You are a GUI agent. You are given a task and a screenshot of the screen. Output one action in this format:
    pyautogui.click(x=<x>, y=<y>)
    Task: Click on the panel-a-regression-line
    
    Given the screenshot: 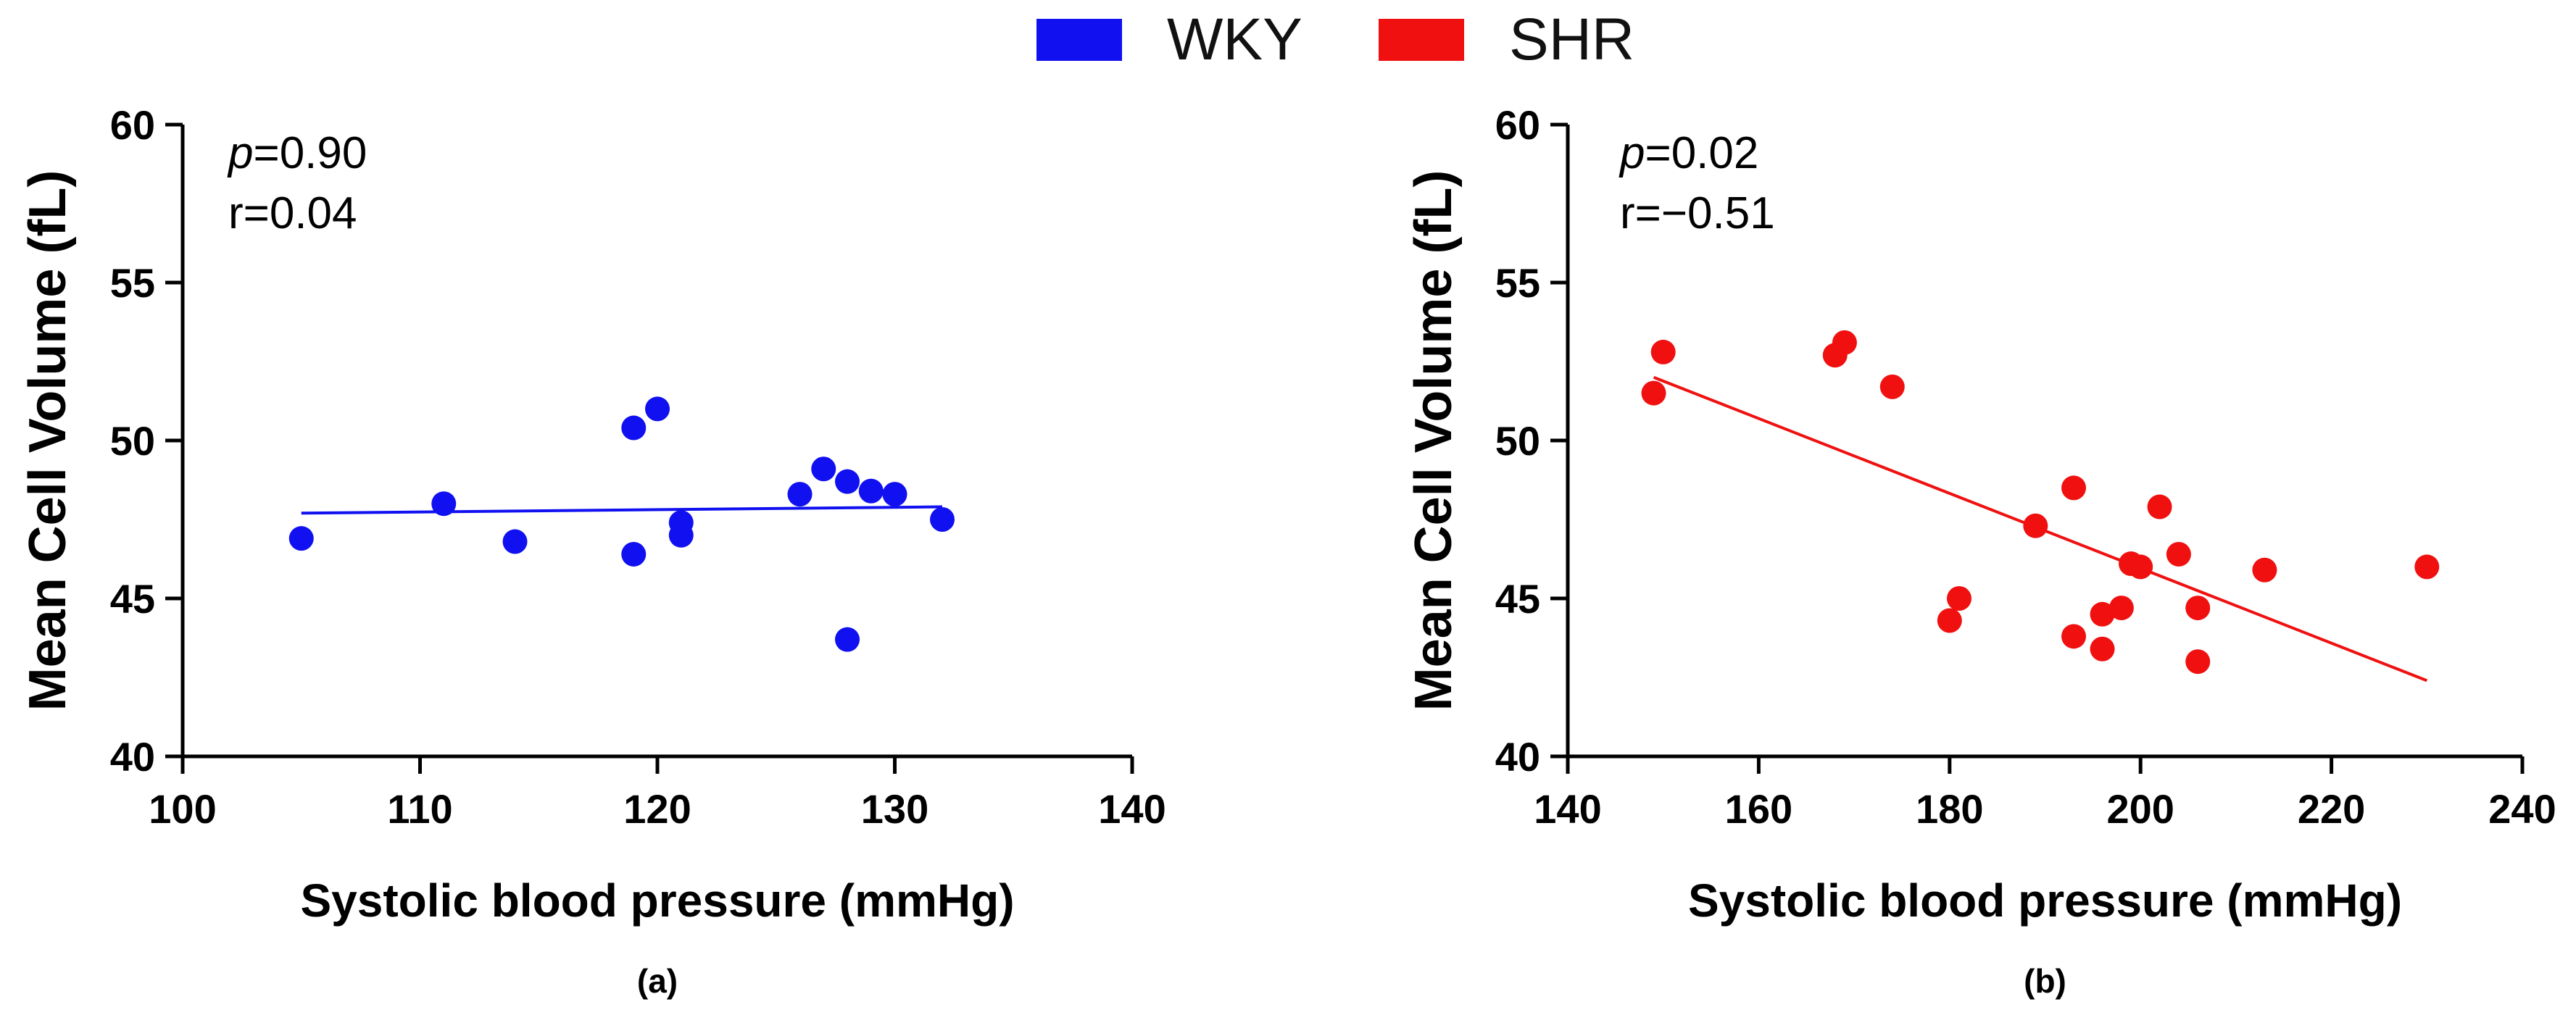 What is the action you would take?
    pyautogui.click(x=622, y=510)
    